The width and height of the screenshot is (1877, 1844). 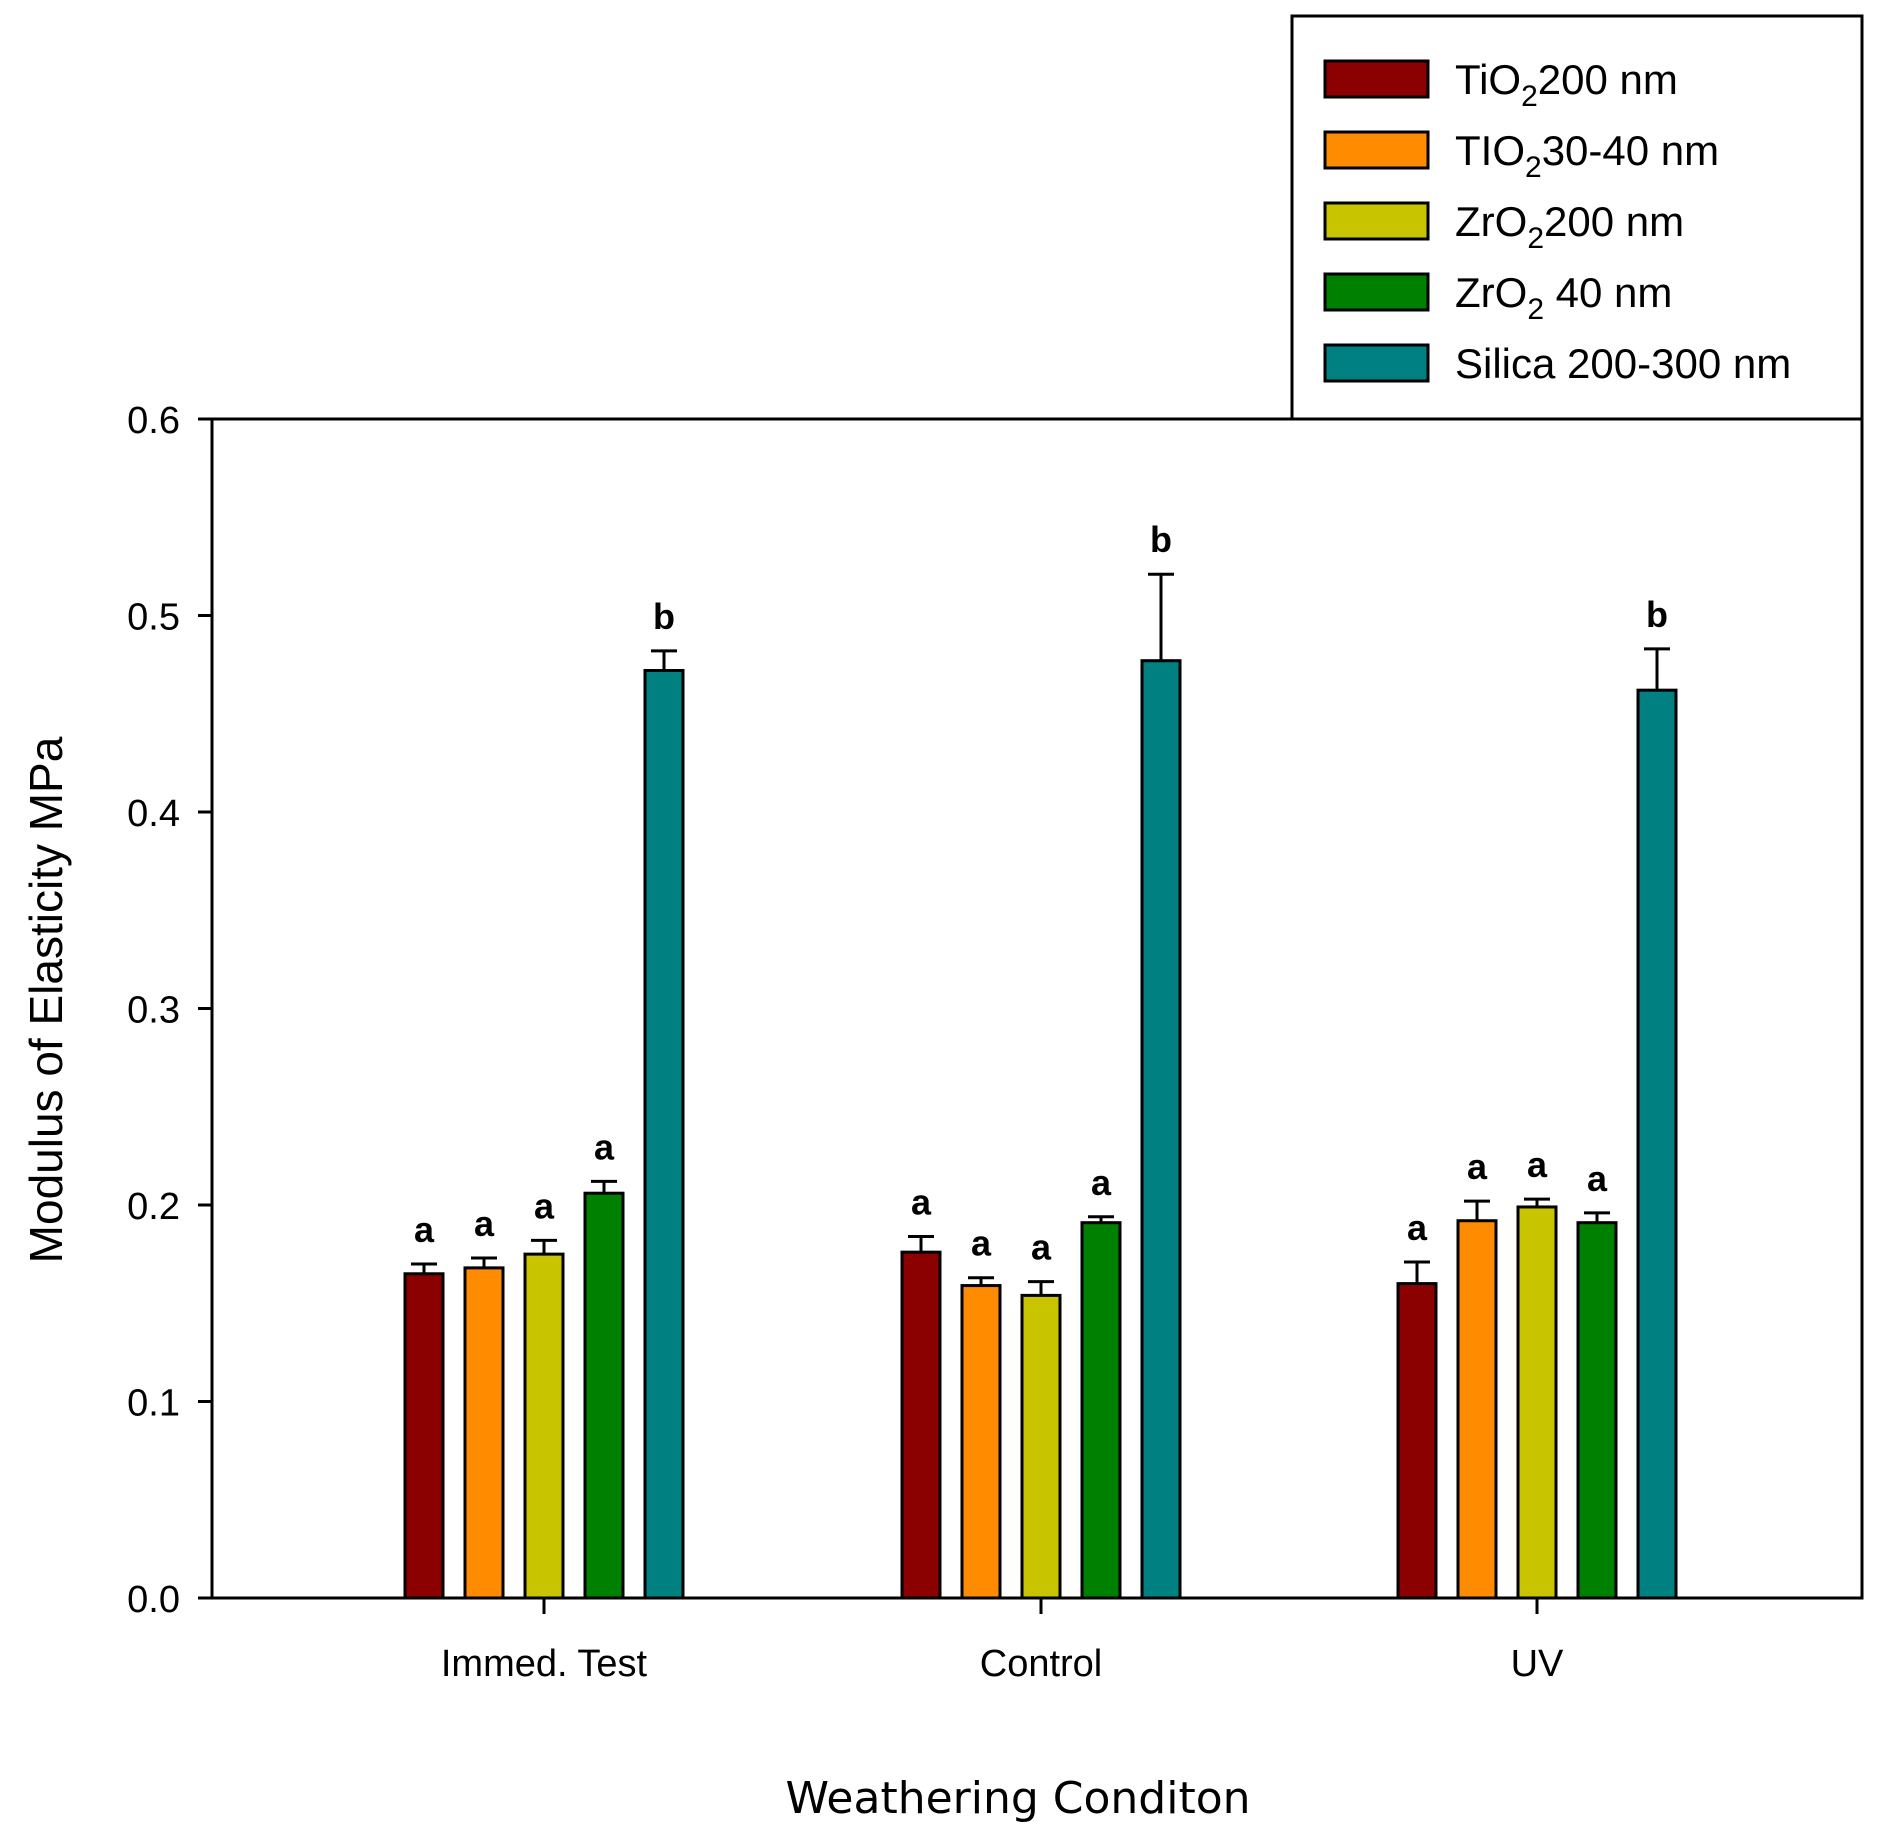 What do you see at coordinates (153, 421) in the screenshot?
I see `y-tick-label: 0.6` at bounding box center [153, 421].